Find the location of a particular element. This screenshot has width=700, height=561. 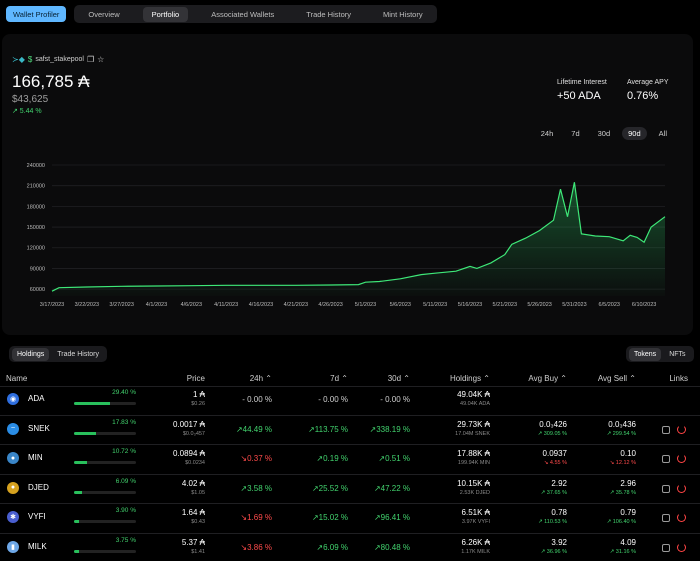

token-icon-glyph: ● is located at coordinates (13, 487).